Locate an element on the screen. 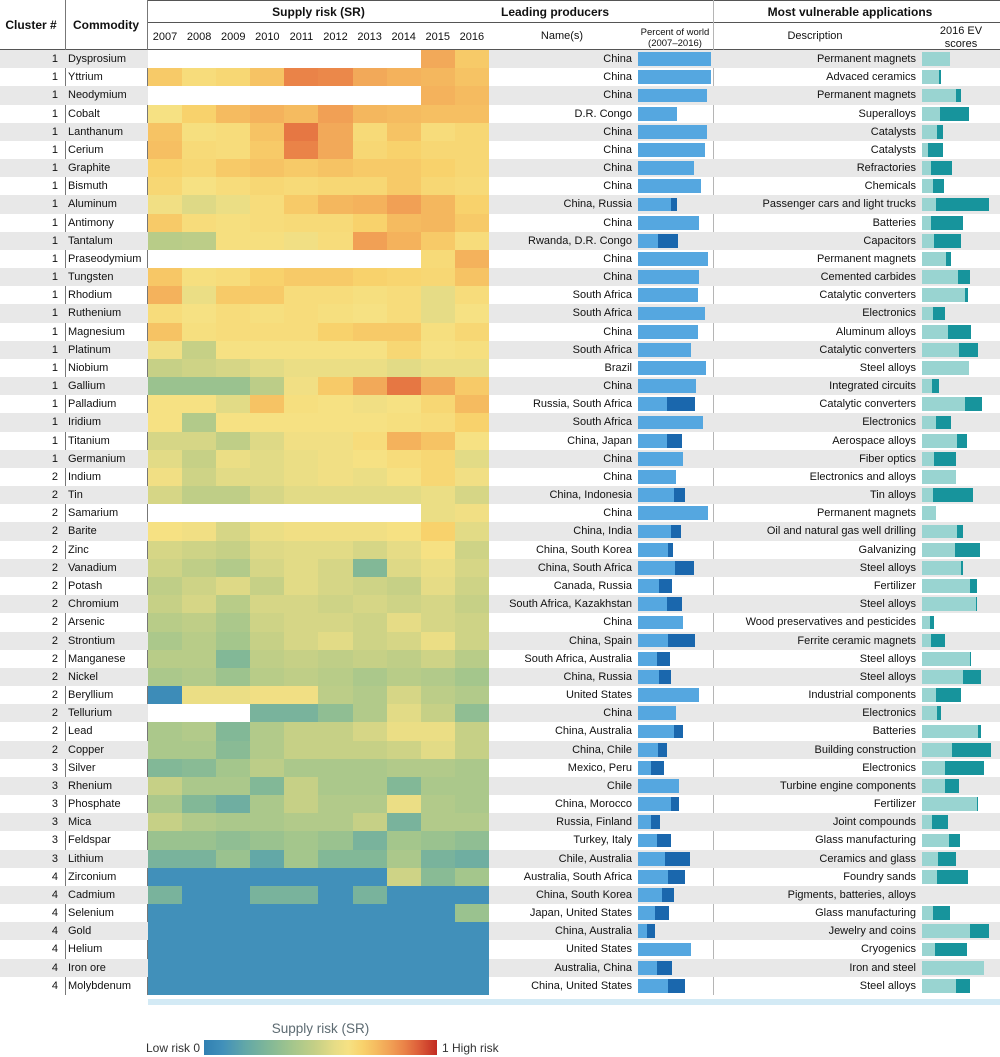 The height and width of the screenshot is (1057, 1000). commodity-cell: Tantalum is located at coordinates (90, 240).